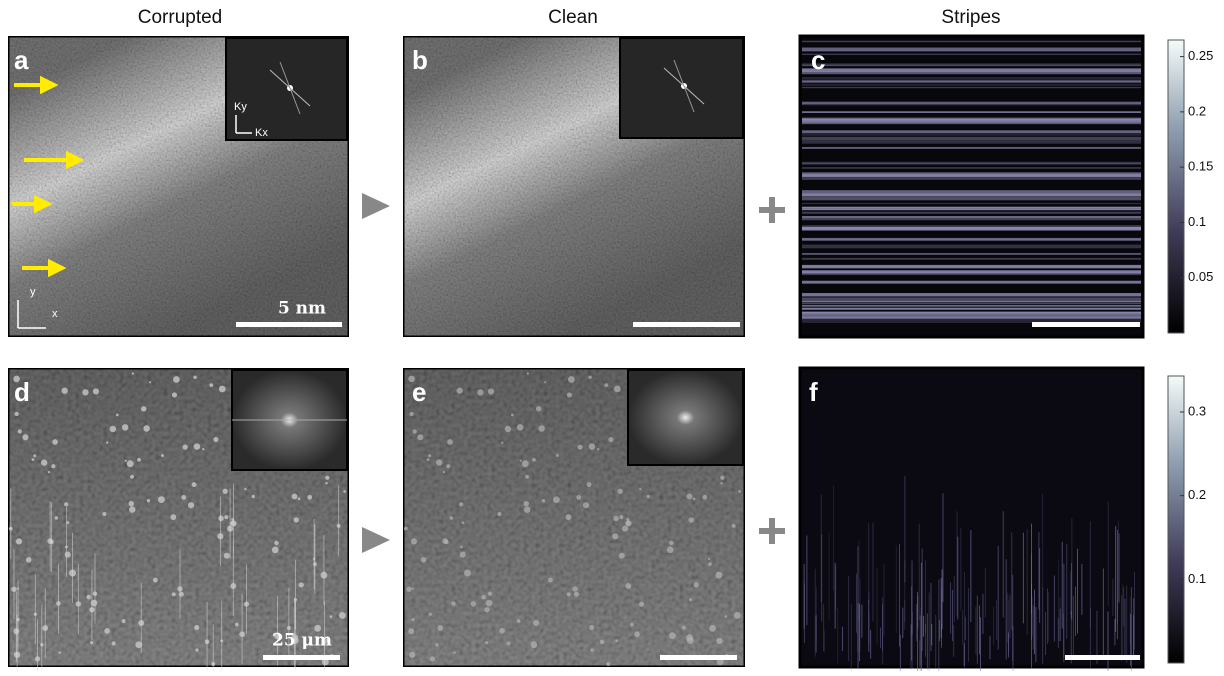 This screenshot has height=676, width=1224. Describe the element at coordinates (573, 17) in the screenshot. I see `column-title: Clean` at that location.